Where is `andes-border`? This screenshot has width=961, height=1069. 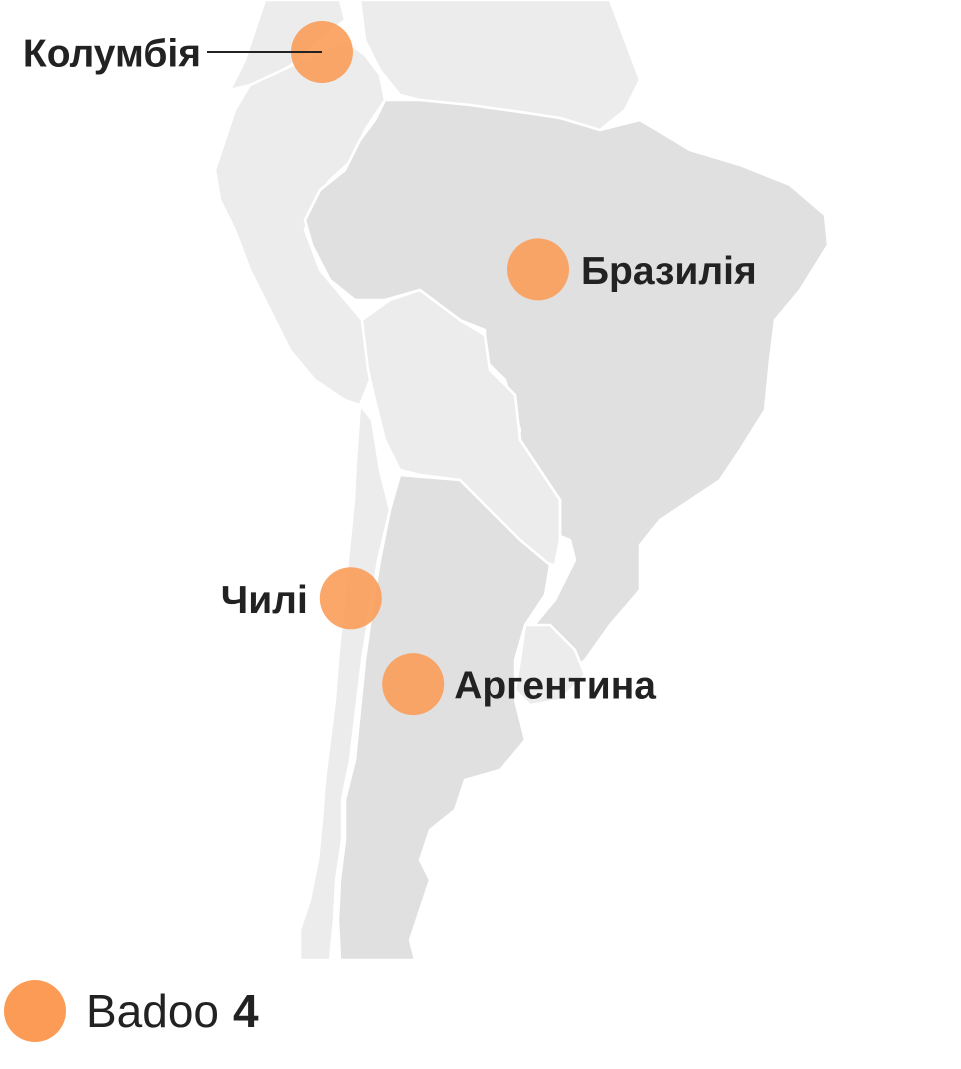
andes-border is located at coordinates (345, 160).